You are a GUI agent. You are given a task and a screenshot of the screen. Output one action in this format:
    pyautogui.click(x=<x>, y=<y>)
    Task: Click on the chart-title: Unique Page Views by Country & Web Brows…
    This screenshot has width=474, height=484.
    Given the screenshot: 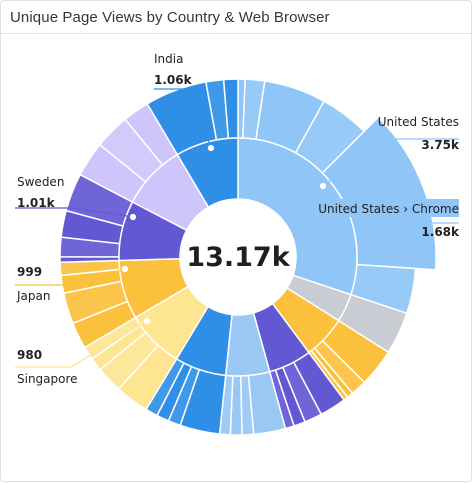 What is the action you would take?
    pyautogui.click(x=170, y=17)
    